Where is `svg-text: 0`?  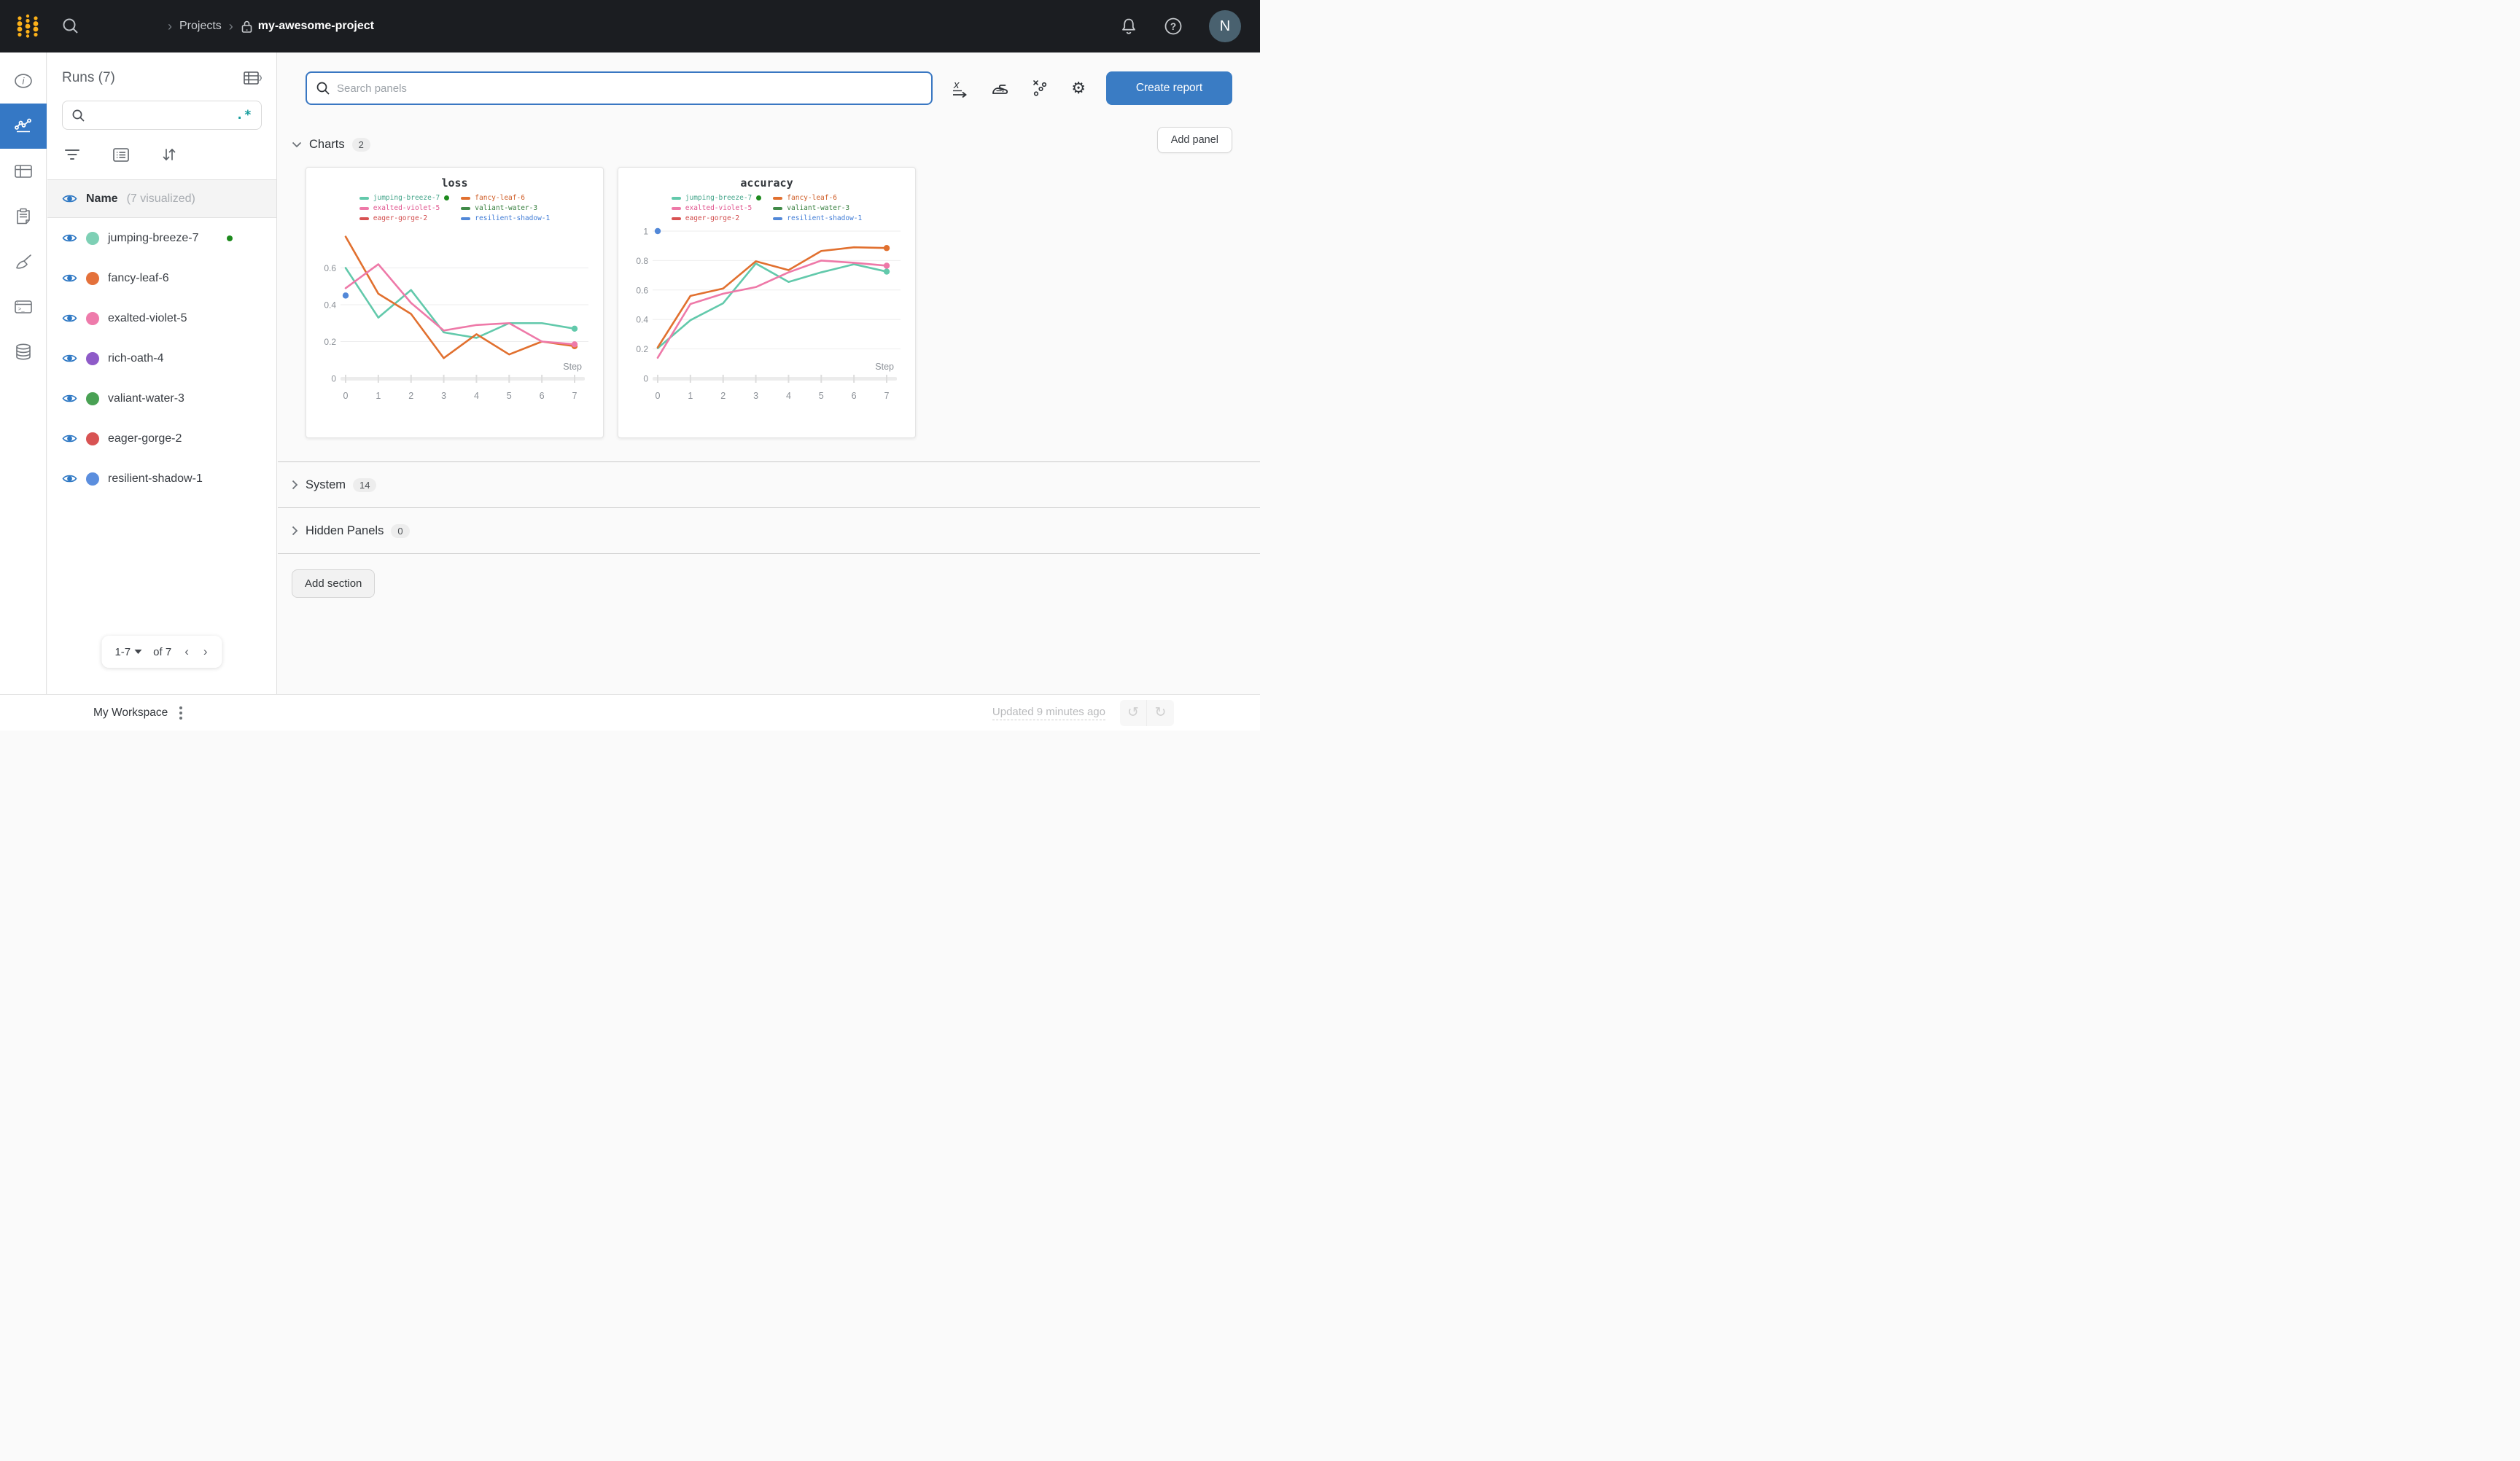 svg-text: 0 is located at coordinates (645, 379).